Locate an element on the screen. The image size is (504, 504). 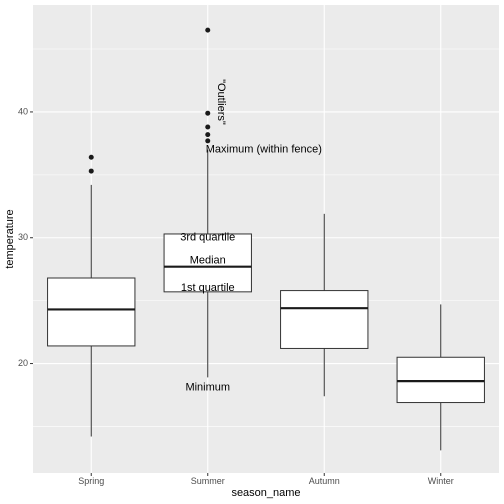
x-tick-label: Autumn is located at coordinates (324, 481).